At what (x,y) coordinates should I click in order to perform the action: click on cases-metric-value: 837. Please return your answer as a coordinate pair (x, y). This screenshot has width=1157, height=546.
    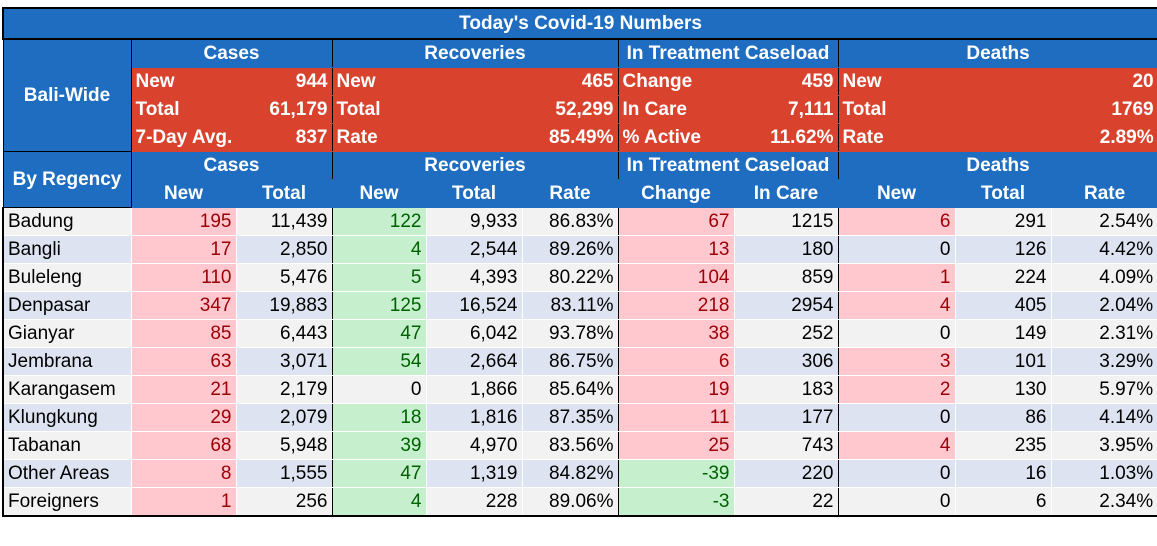
    Looking at the image, I should click on (284, 137).